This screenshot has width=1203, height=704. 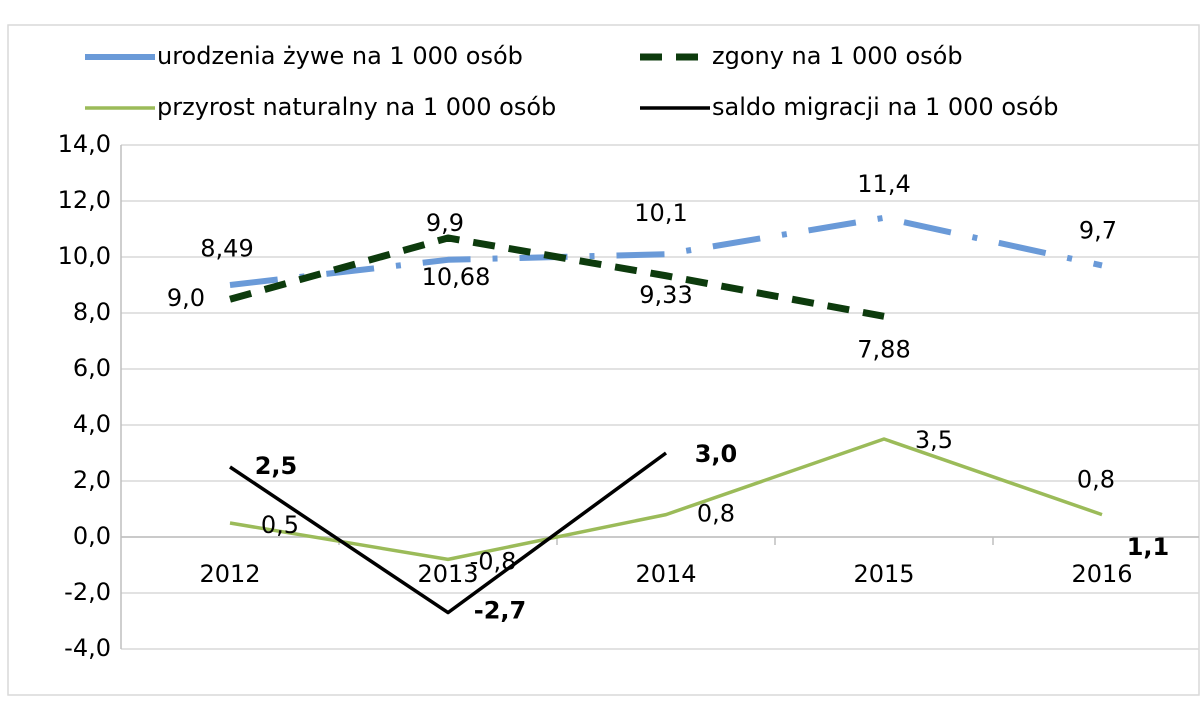 What do you see at coordinates (92, 480) in the screenshot?
I see `y-tick-label: 2,0` at bounding box center [92, 480].